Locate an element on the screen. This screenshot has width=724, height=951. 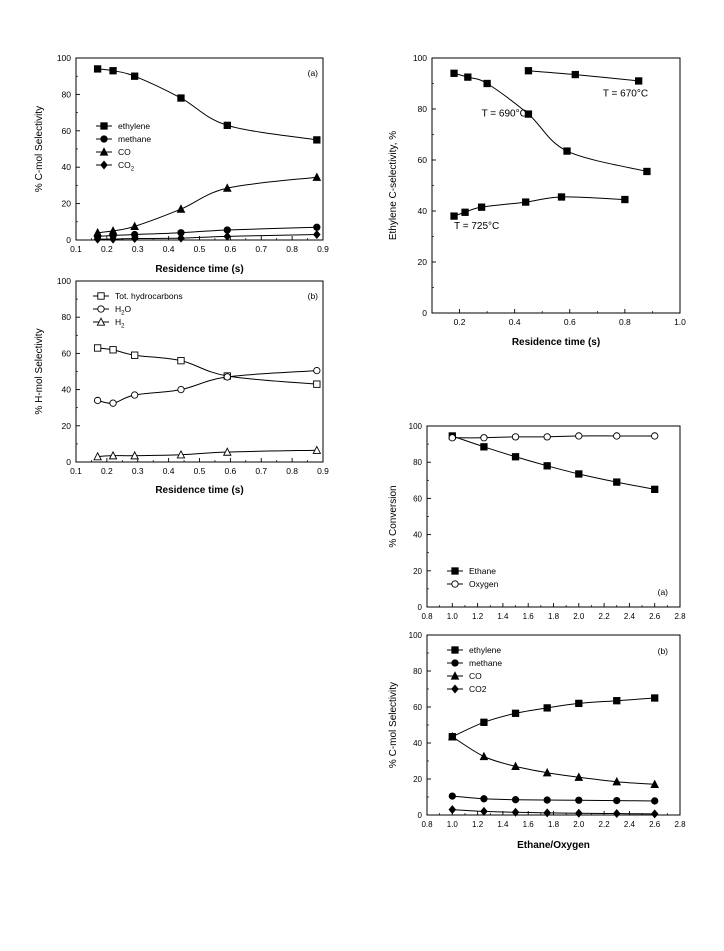
legend-label: Ethane is located at coordinates (482, 571).